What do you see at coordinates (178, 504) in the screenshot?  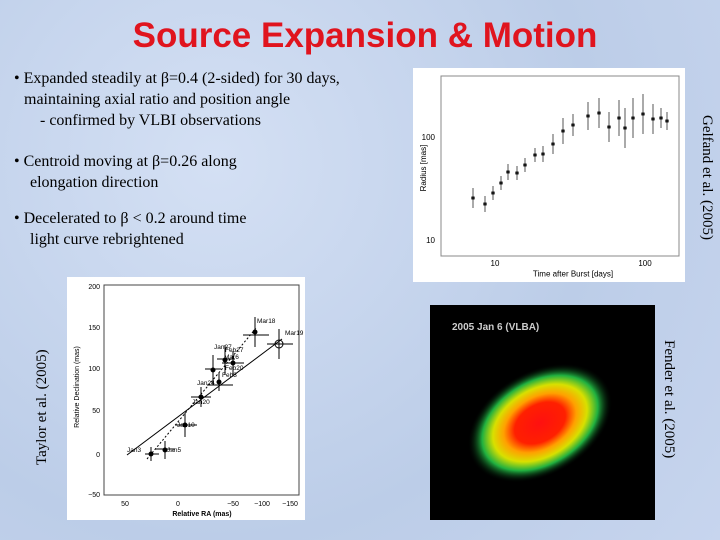 I see `x-tick-label: 0` at bounding box center [178, 504].